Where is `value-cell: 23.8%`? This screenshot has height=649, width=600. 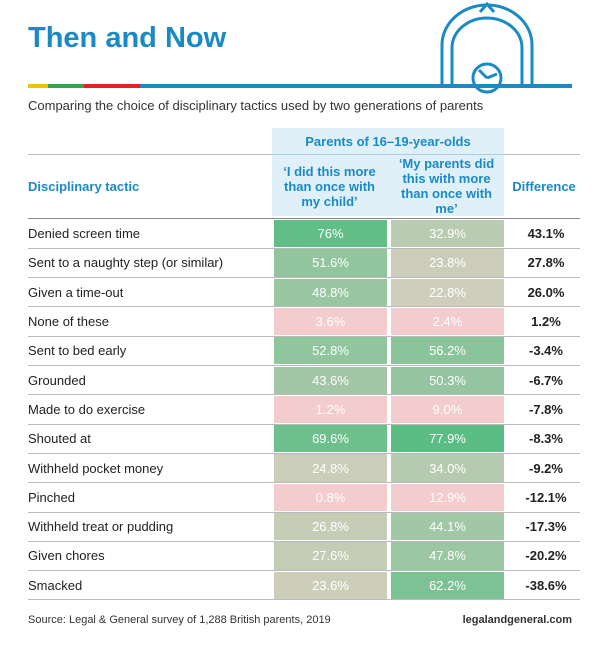
value-cell: 23.8% is located at coordinates (447, 263).